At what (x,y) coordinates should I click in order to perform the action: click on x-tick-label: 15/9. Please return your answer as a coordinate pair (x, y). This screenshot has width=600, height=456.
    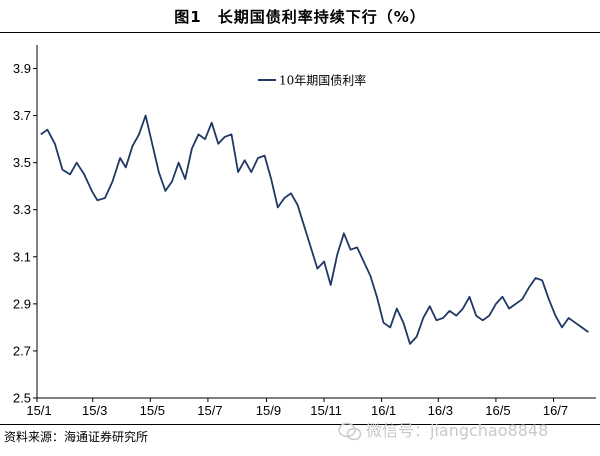
    Looking at the image, I should click on (268, 410).